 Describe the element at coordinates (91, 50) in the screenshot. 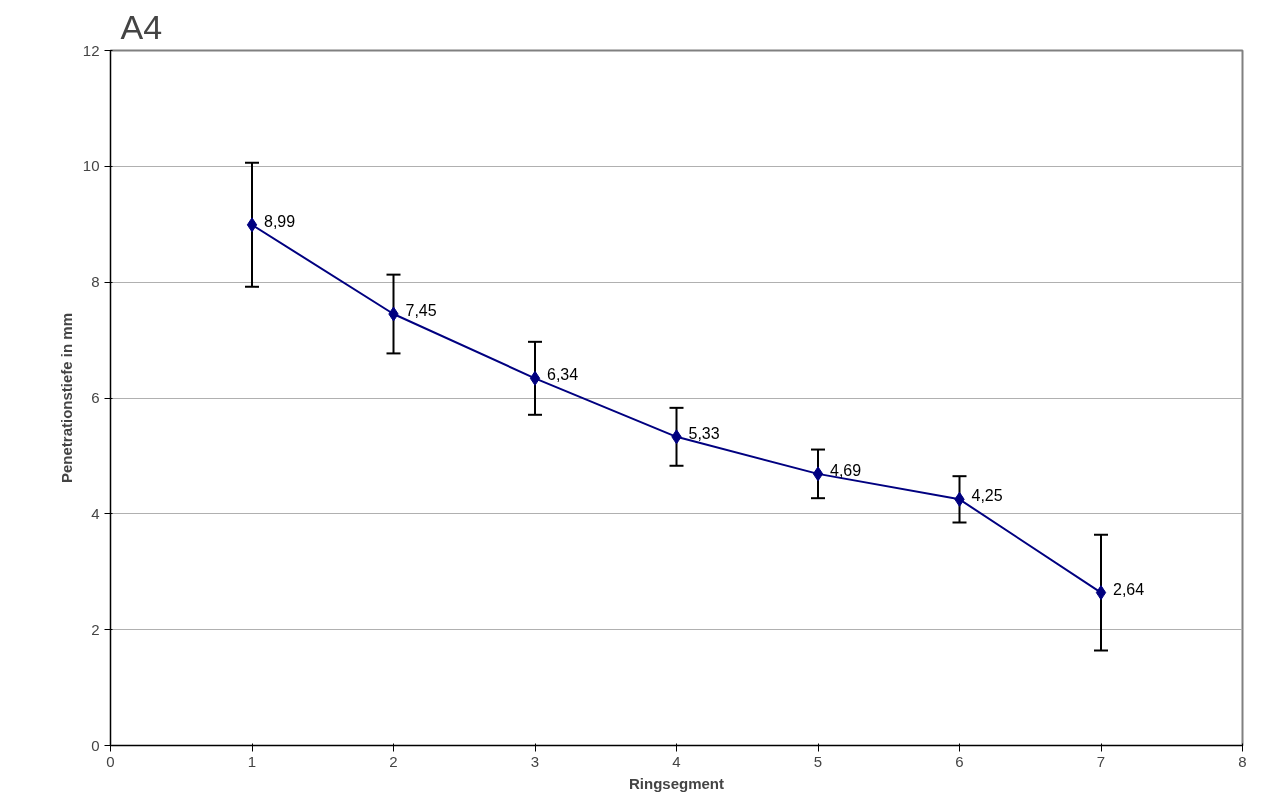

I see `y-tick-label: 12` at that location.